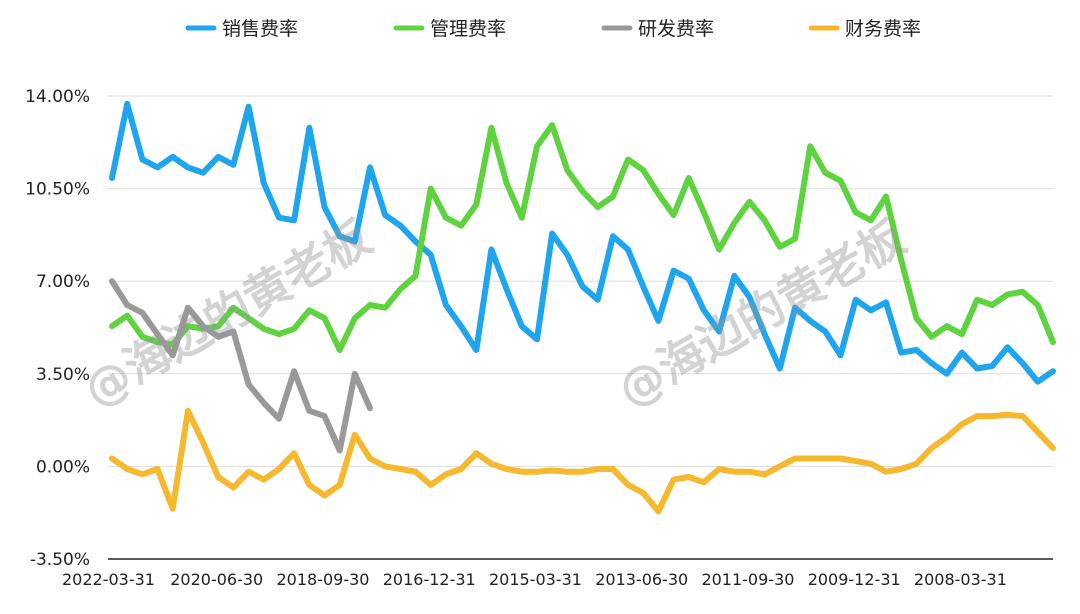 The width and height of the screenshot is (1080, 614). Describe the element at coordinates (260, 29) in the screenshot. I see `legend-label-sales: 销售费率` at that location.